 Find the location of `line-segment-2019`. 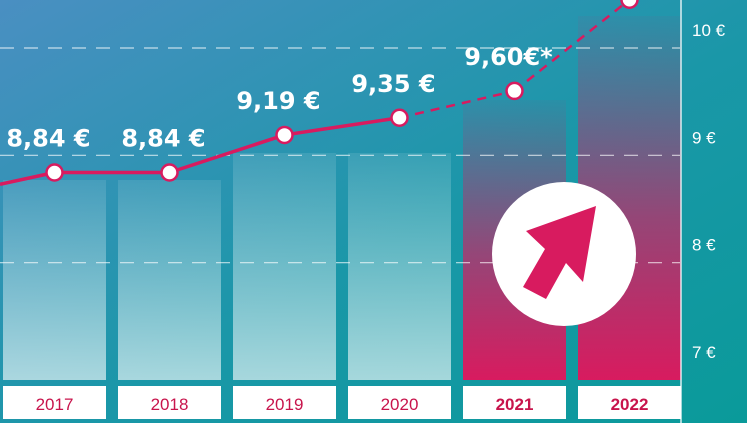

line-segment-2019 is located at coordinates (342, 126).